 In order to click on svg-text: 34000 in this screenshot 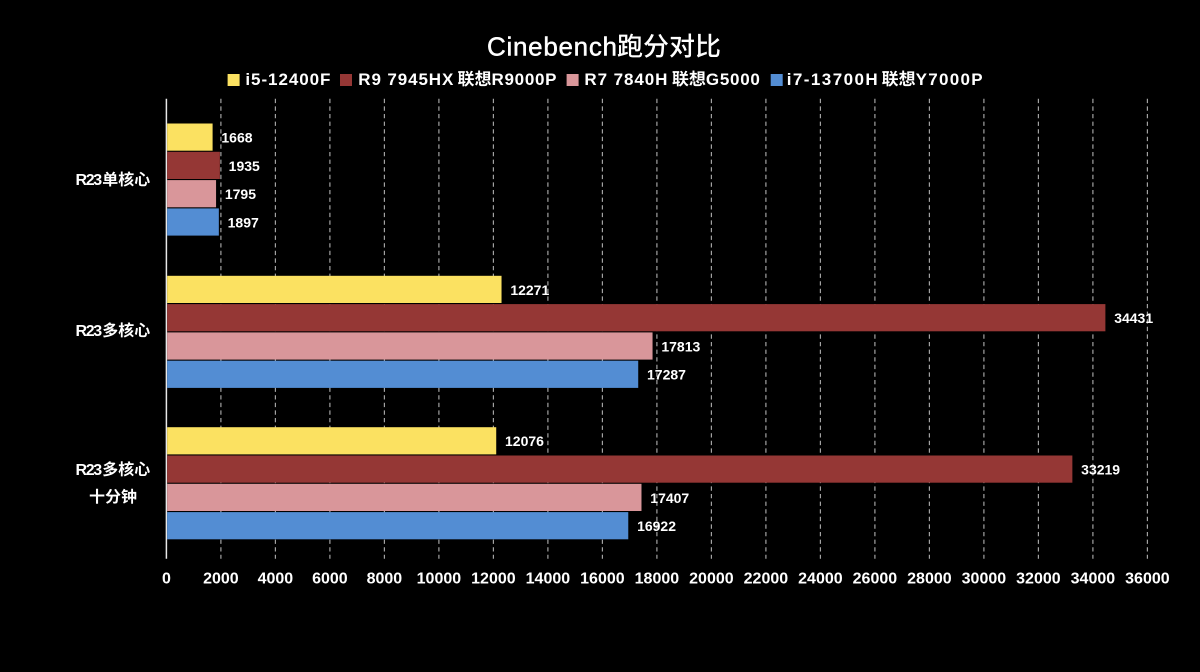, I will do `click(1093, 578)`.